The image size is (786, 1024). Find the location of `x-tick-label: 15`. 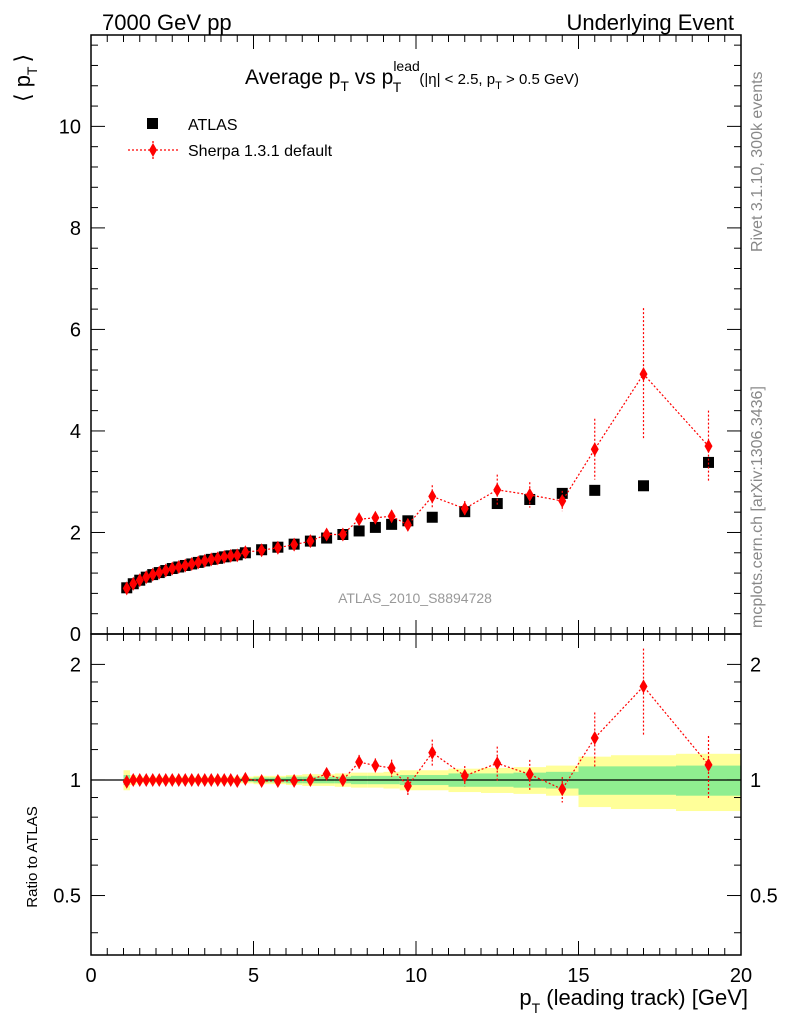

x-tick-label: 15 is located at coordinates (578, 976).